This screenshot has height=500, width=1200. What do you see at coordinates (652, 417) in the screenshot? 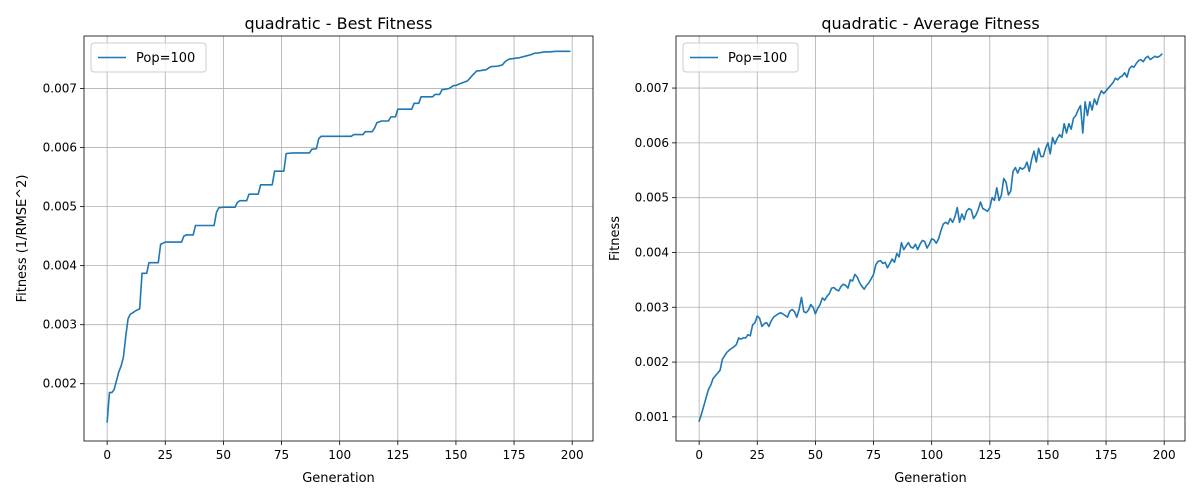
I see `y-tick-label: 0.001` at bounding box center [652, 417].